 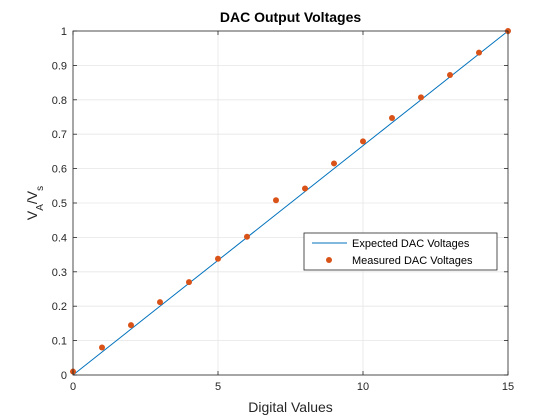 I want to click on y-tick-label: 0.3, so click(x=59, y=273).